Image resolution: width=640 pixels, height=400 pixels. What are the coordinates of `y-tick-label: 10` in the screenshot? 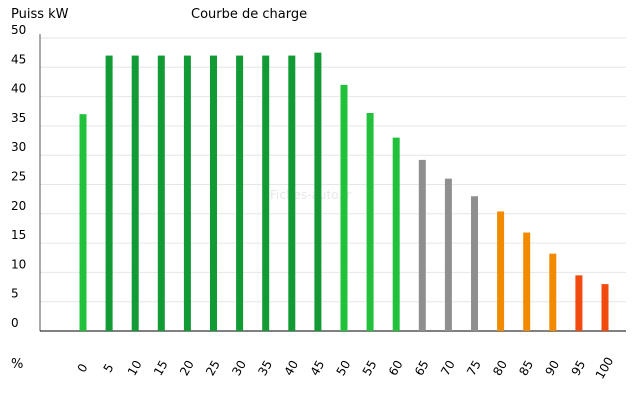 It's located at (18, 264).